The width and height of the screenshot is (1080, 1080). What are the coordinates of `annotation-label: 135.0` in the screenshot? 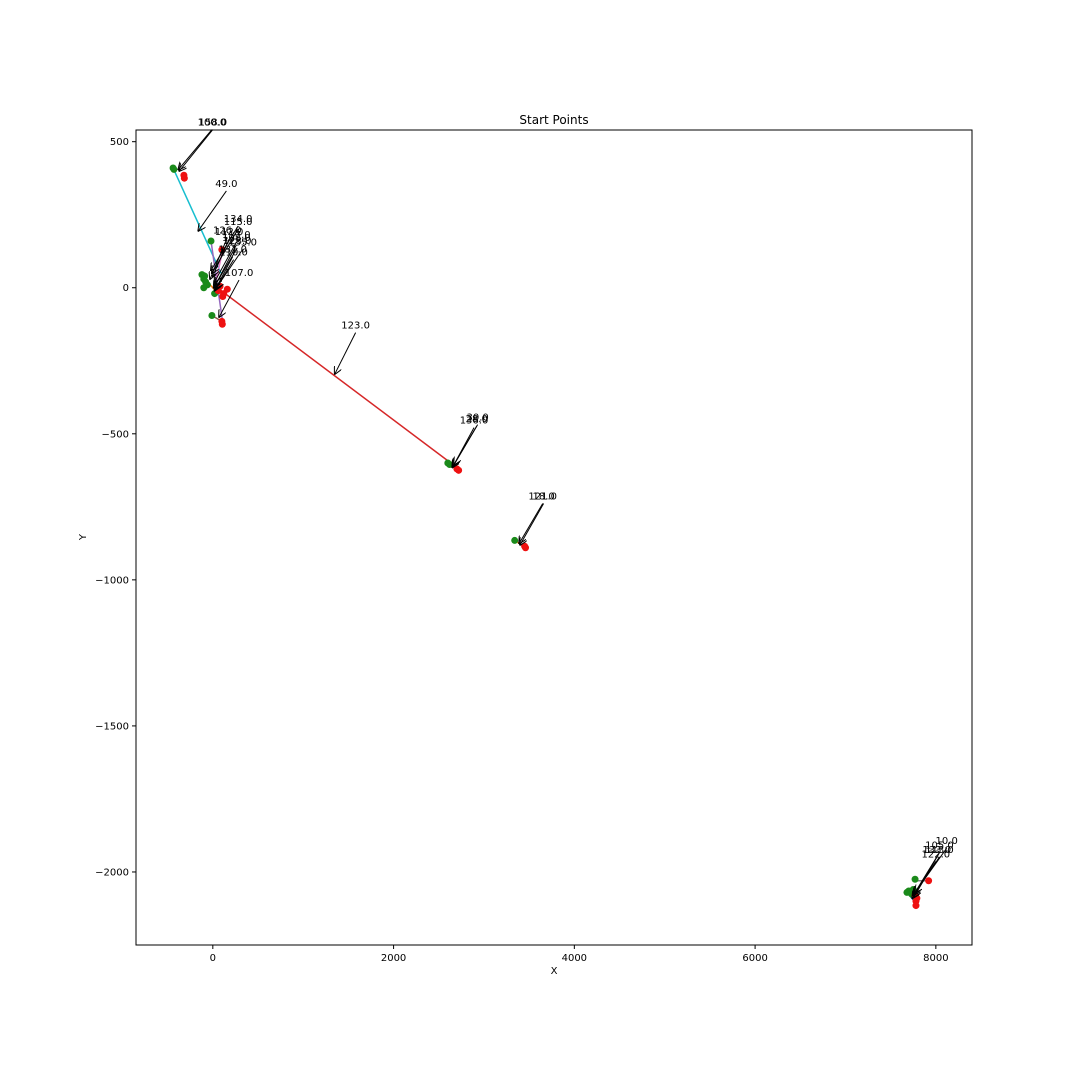 It's located at (242, 242).